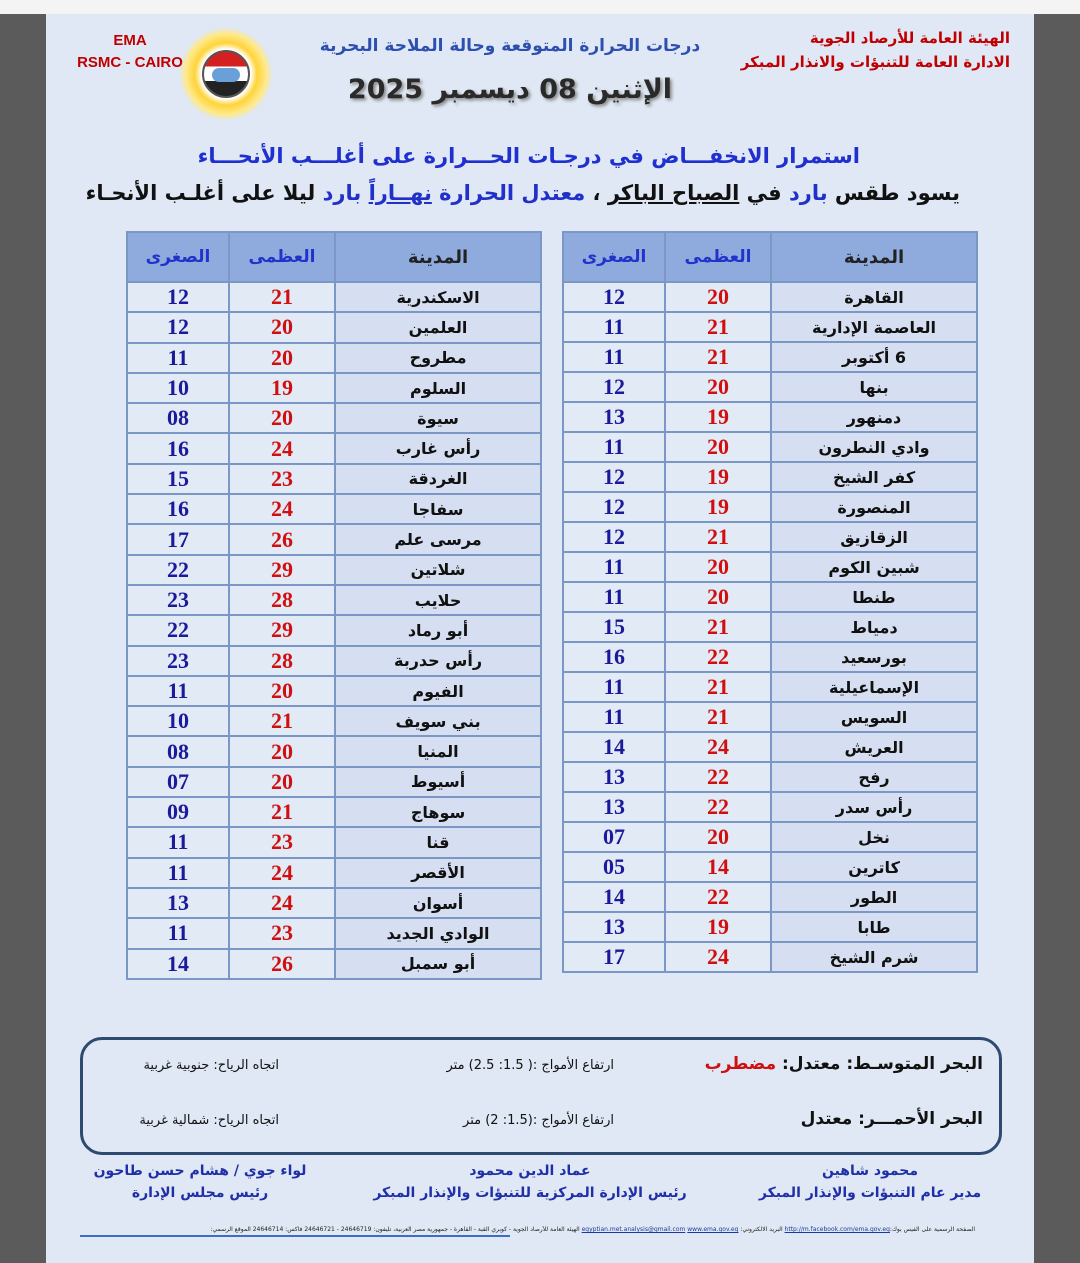 The width and height of the screenshot is (1080, 1263). Describe the element at coordinates (875, 62) in the screenshot. I see `org-line2: الادارة العامة للتنبؤات والانذار المبكر` at that location.